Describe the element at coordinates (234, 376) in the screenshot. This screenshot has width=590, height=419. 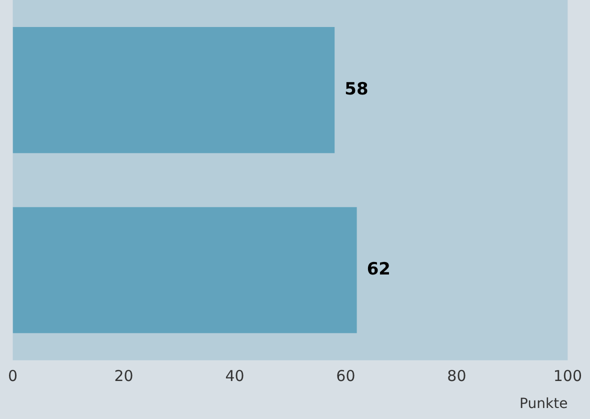
I see `x-tick-label: 40` at that location.